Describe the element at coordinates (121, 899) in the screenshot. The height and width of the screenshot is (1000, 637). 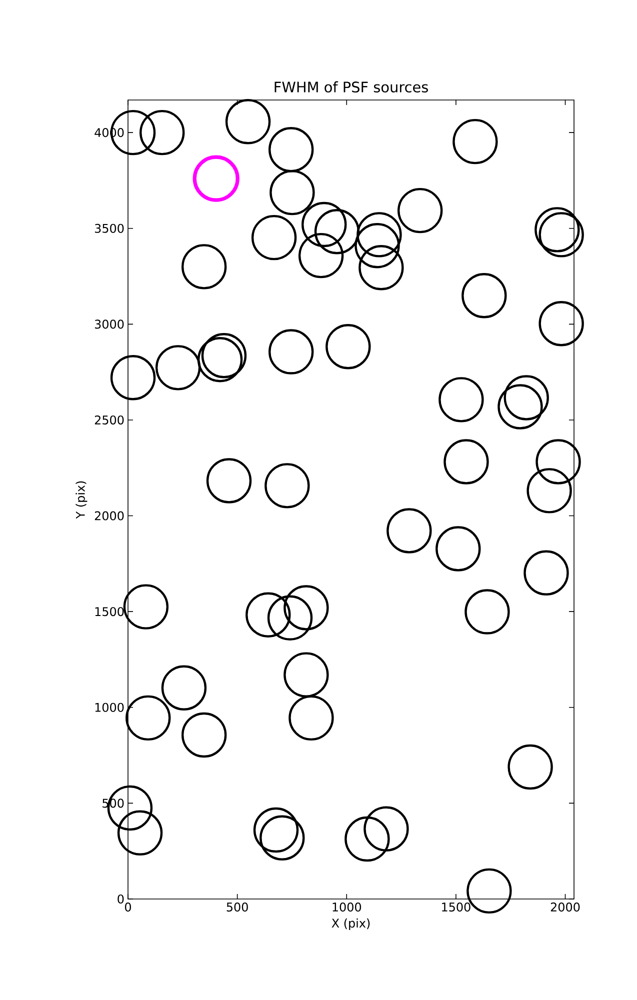
I see `y-tick-label: 0` at that location.